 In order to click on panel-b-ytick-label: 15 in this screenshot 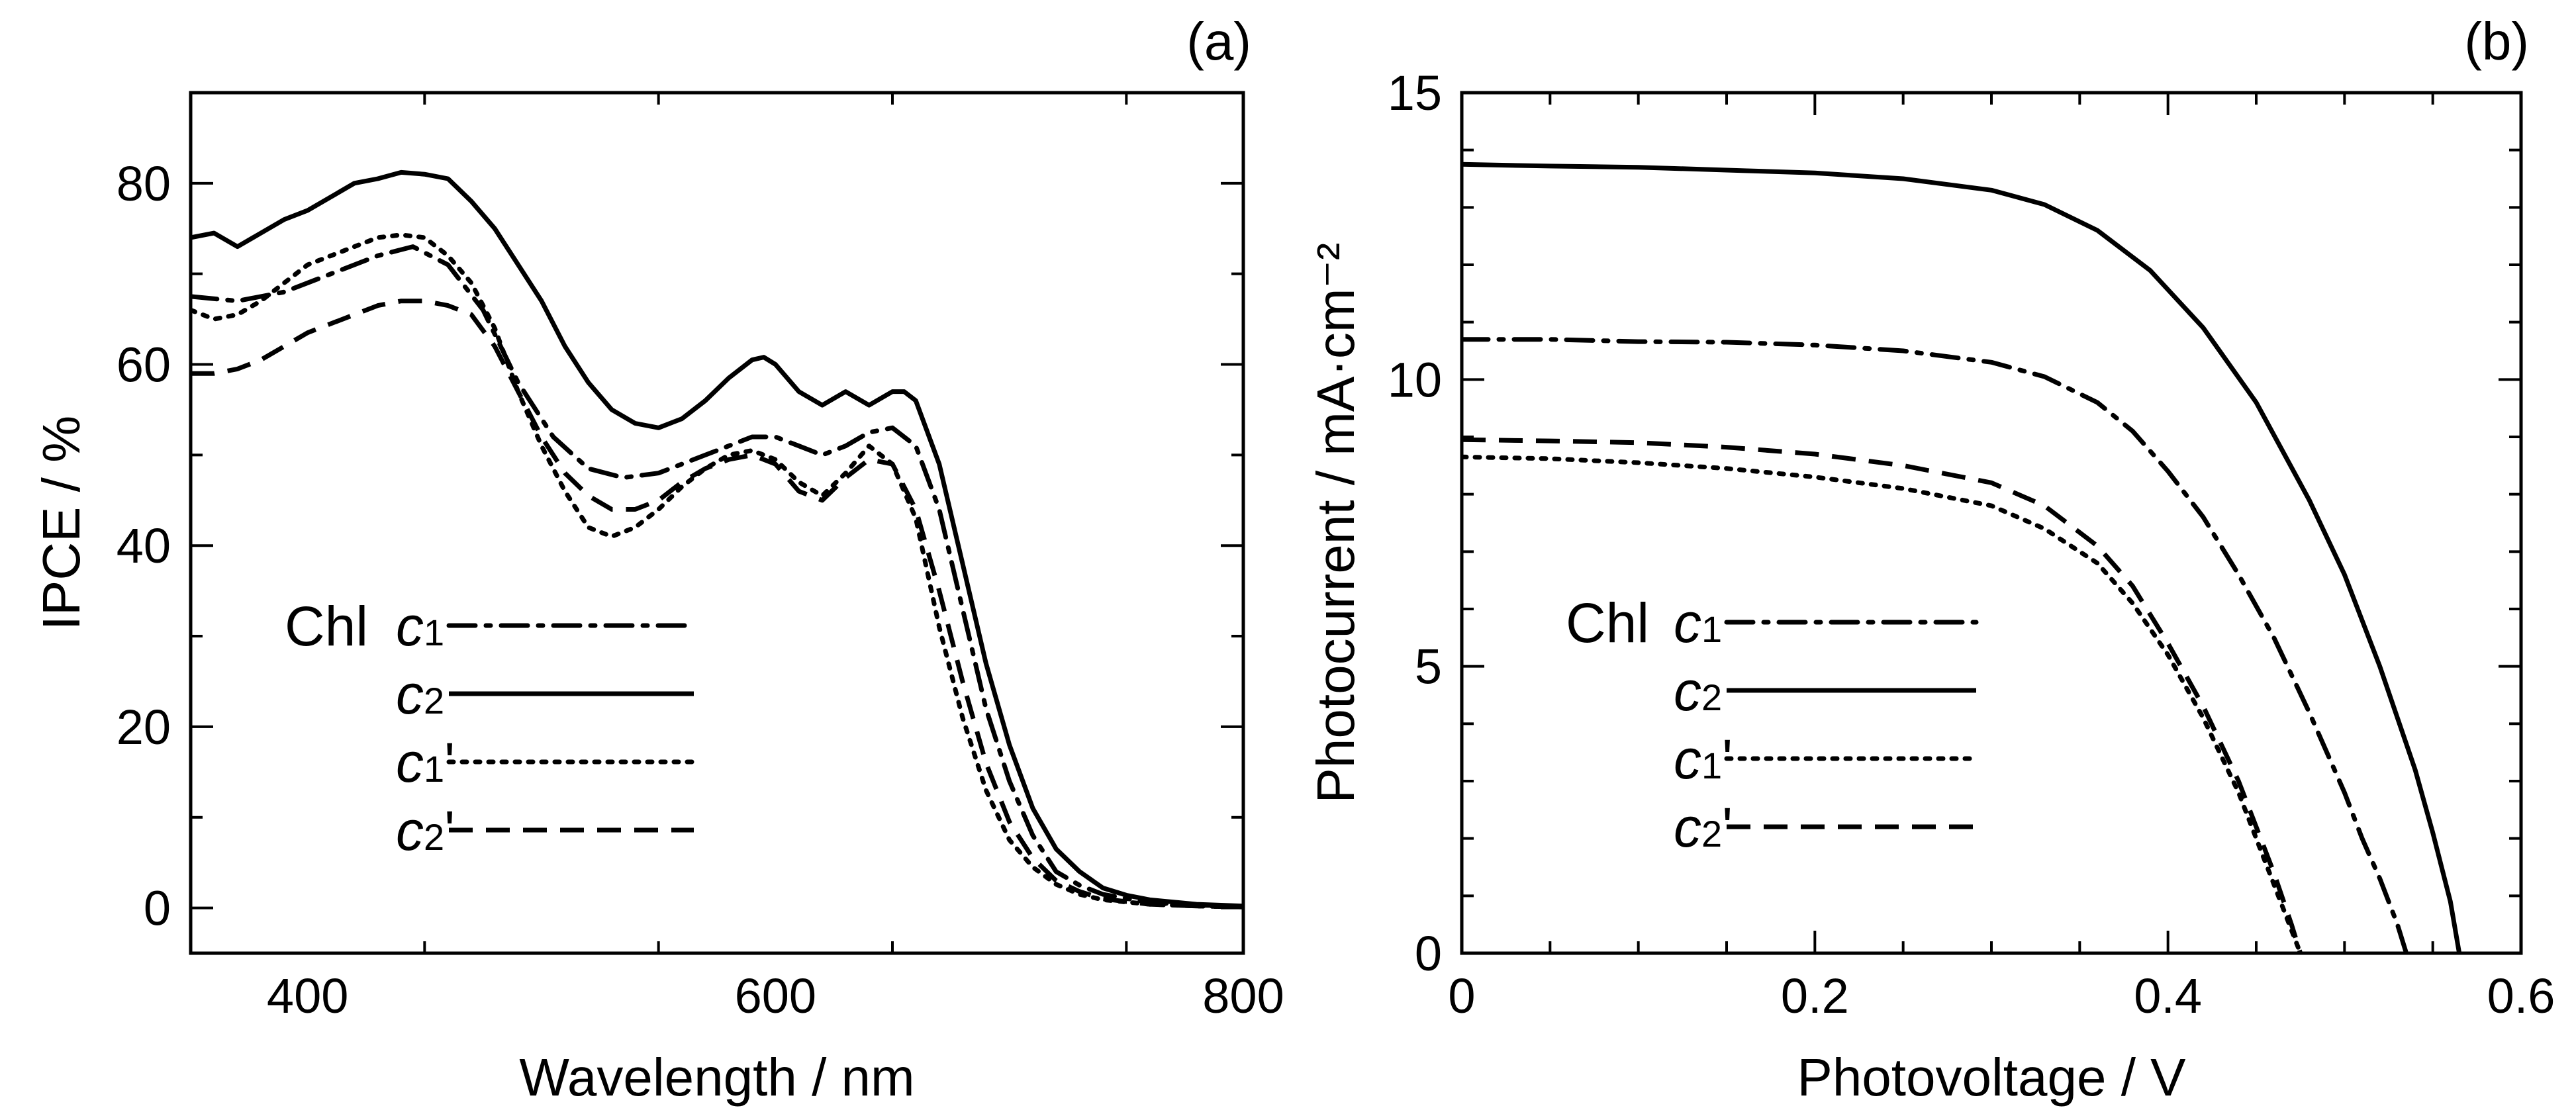, I will do `click(1415, 93)`.